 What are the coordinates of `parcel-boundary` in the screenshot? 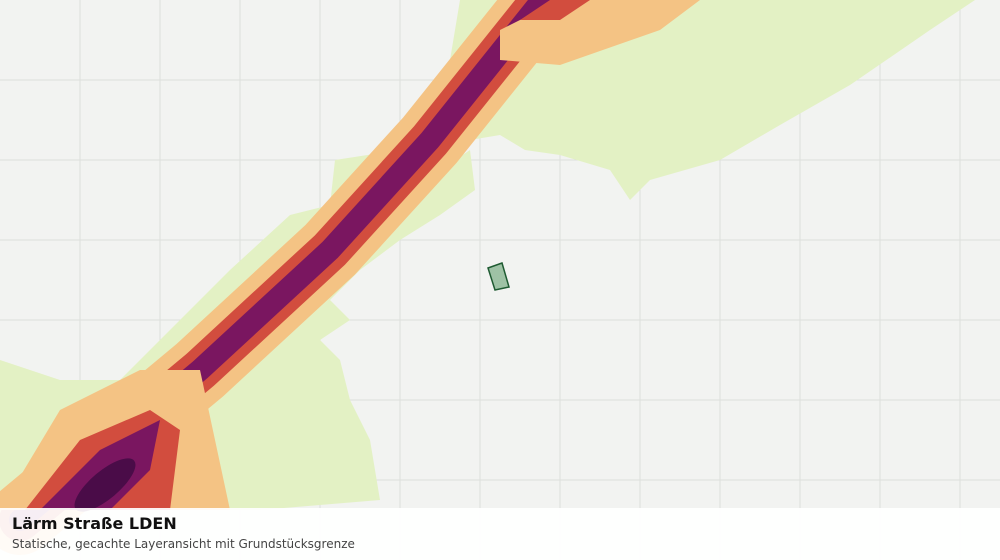 It's located at (498, 276).